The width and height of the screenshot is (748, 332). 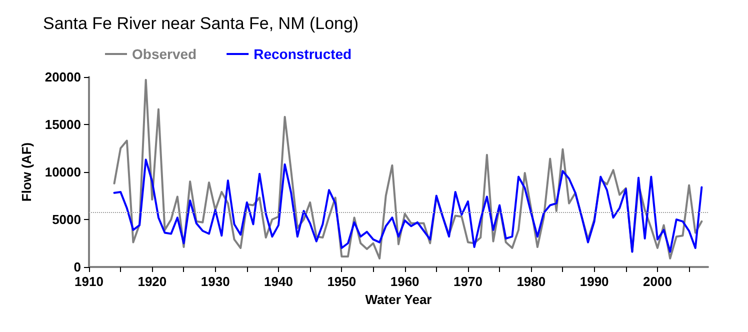 I want to click on y-tick-label: 20000, so click(x=62, y=77).